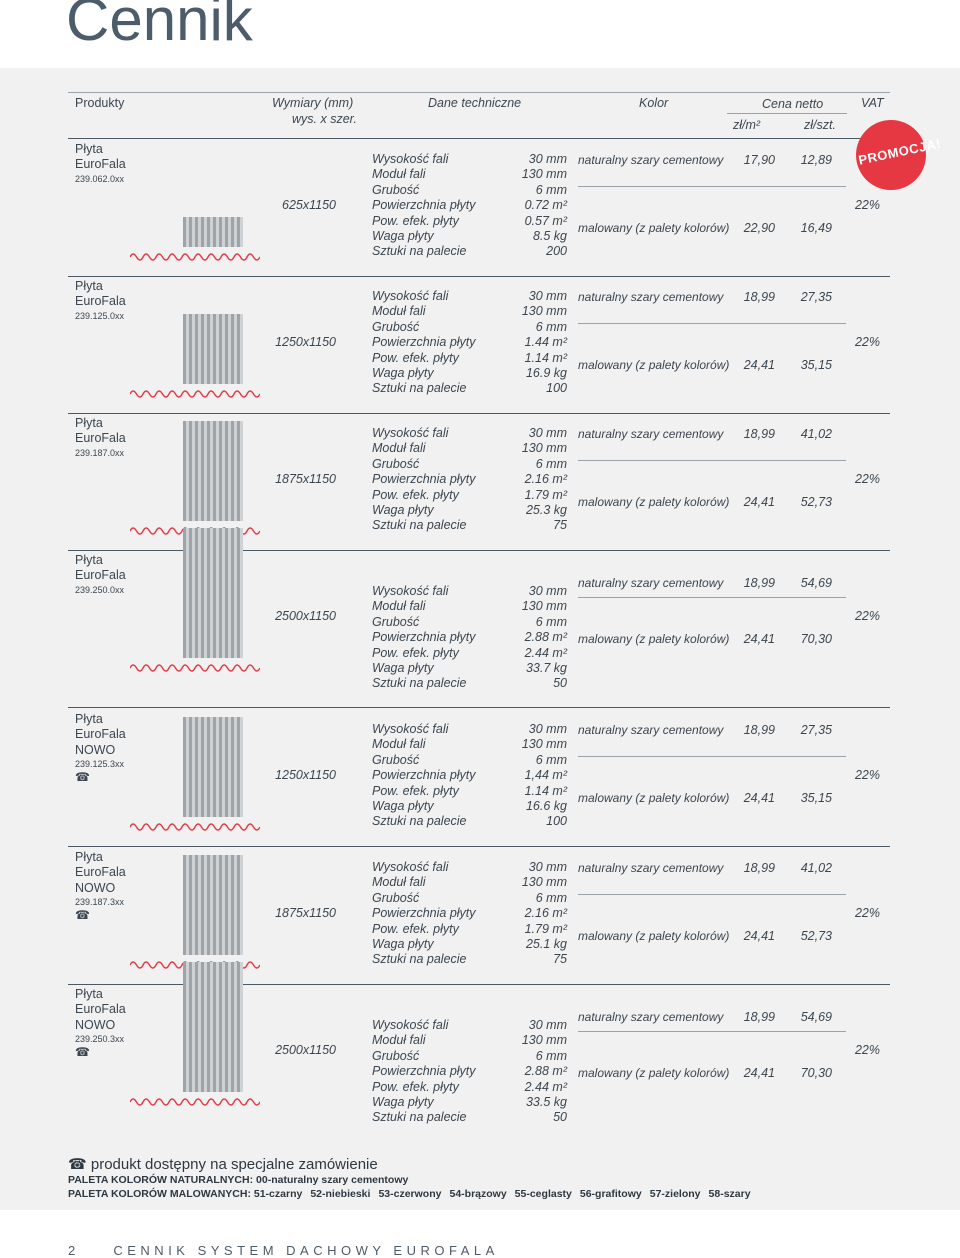  I want to click on header-top-rule, so click(479, 92).